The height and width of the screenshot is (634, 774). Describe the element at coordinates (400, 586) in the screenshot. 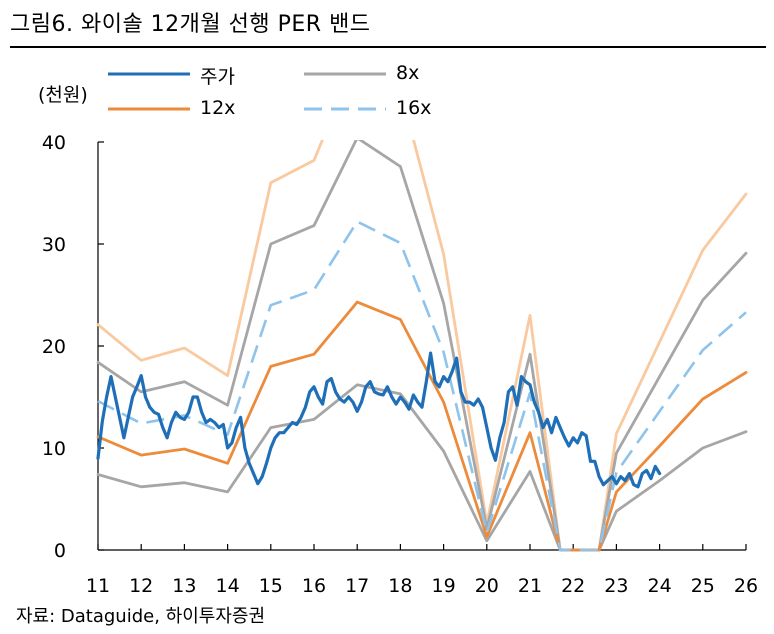

I see `x-tick-label: 18` at that location.